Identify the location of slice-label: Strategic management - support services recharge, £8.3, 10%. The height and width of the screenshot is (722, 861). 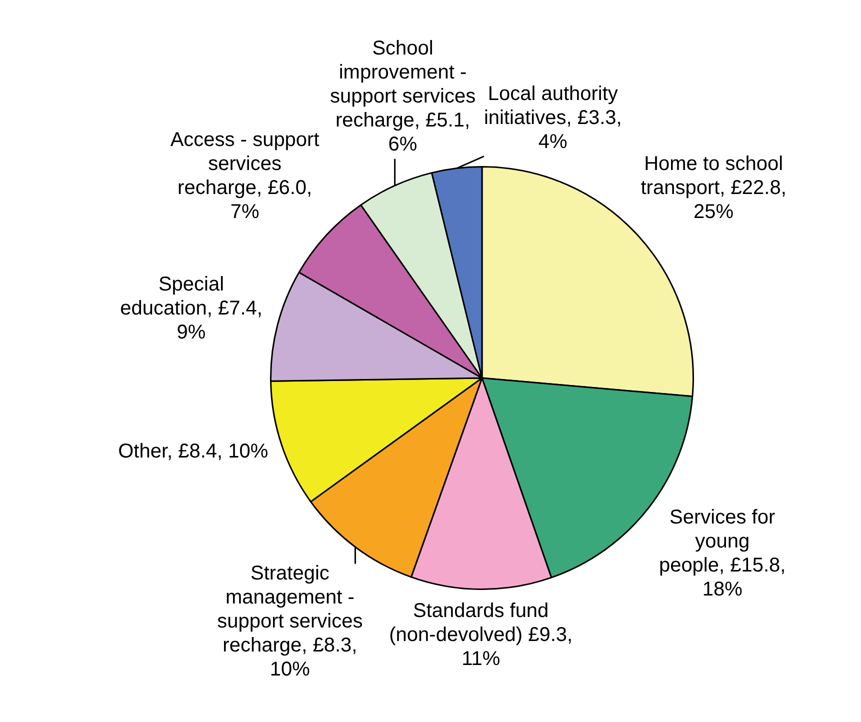
(290, 621).